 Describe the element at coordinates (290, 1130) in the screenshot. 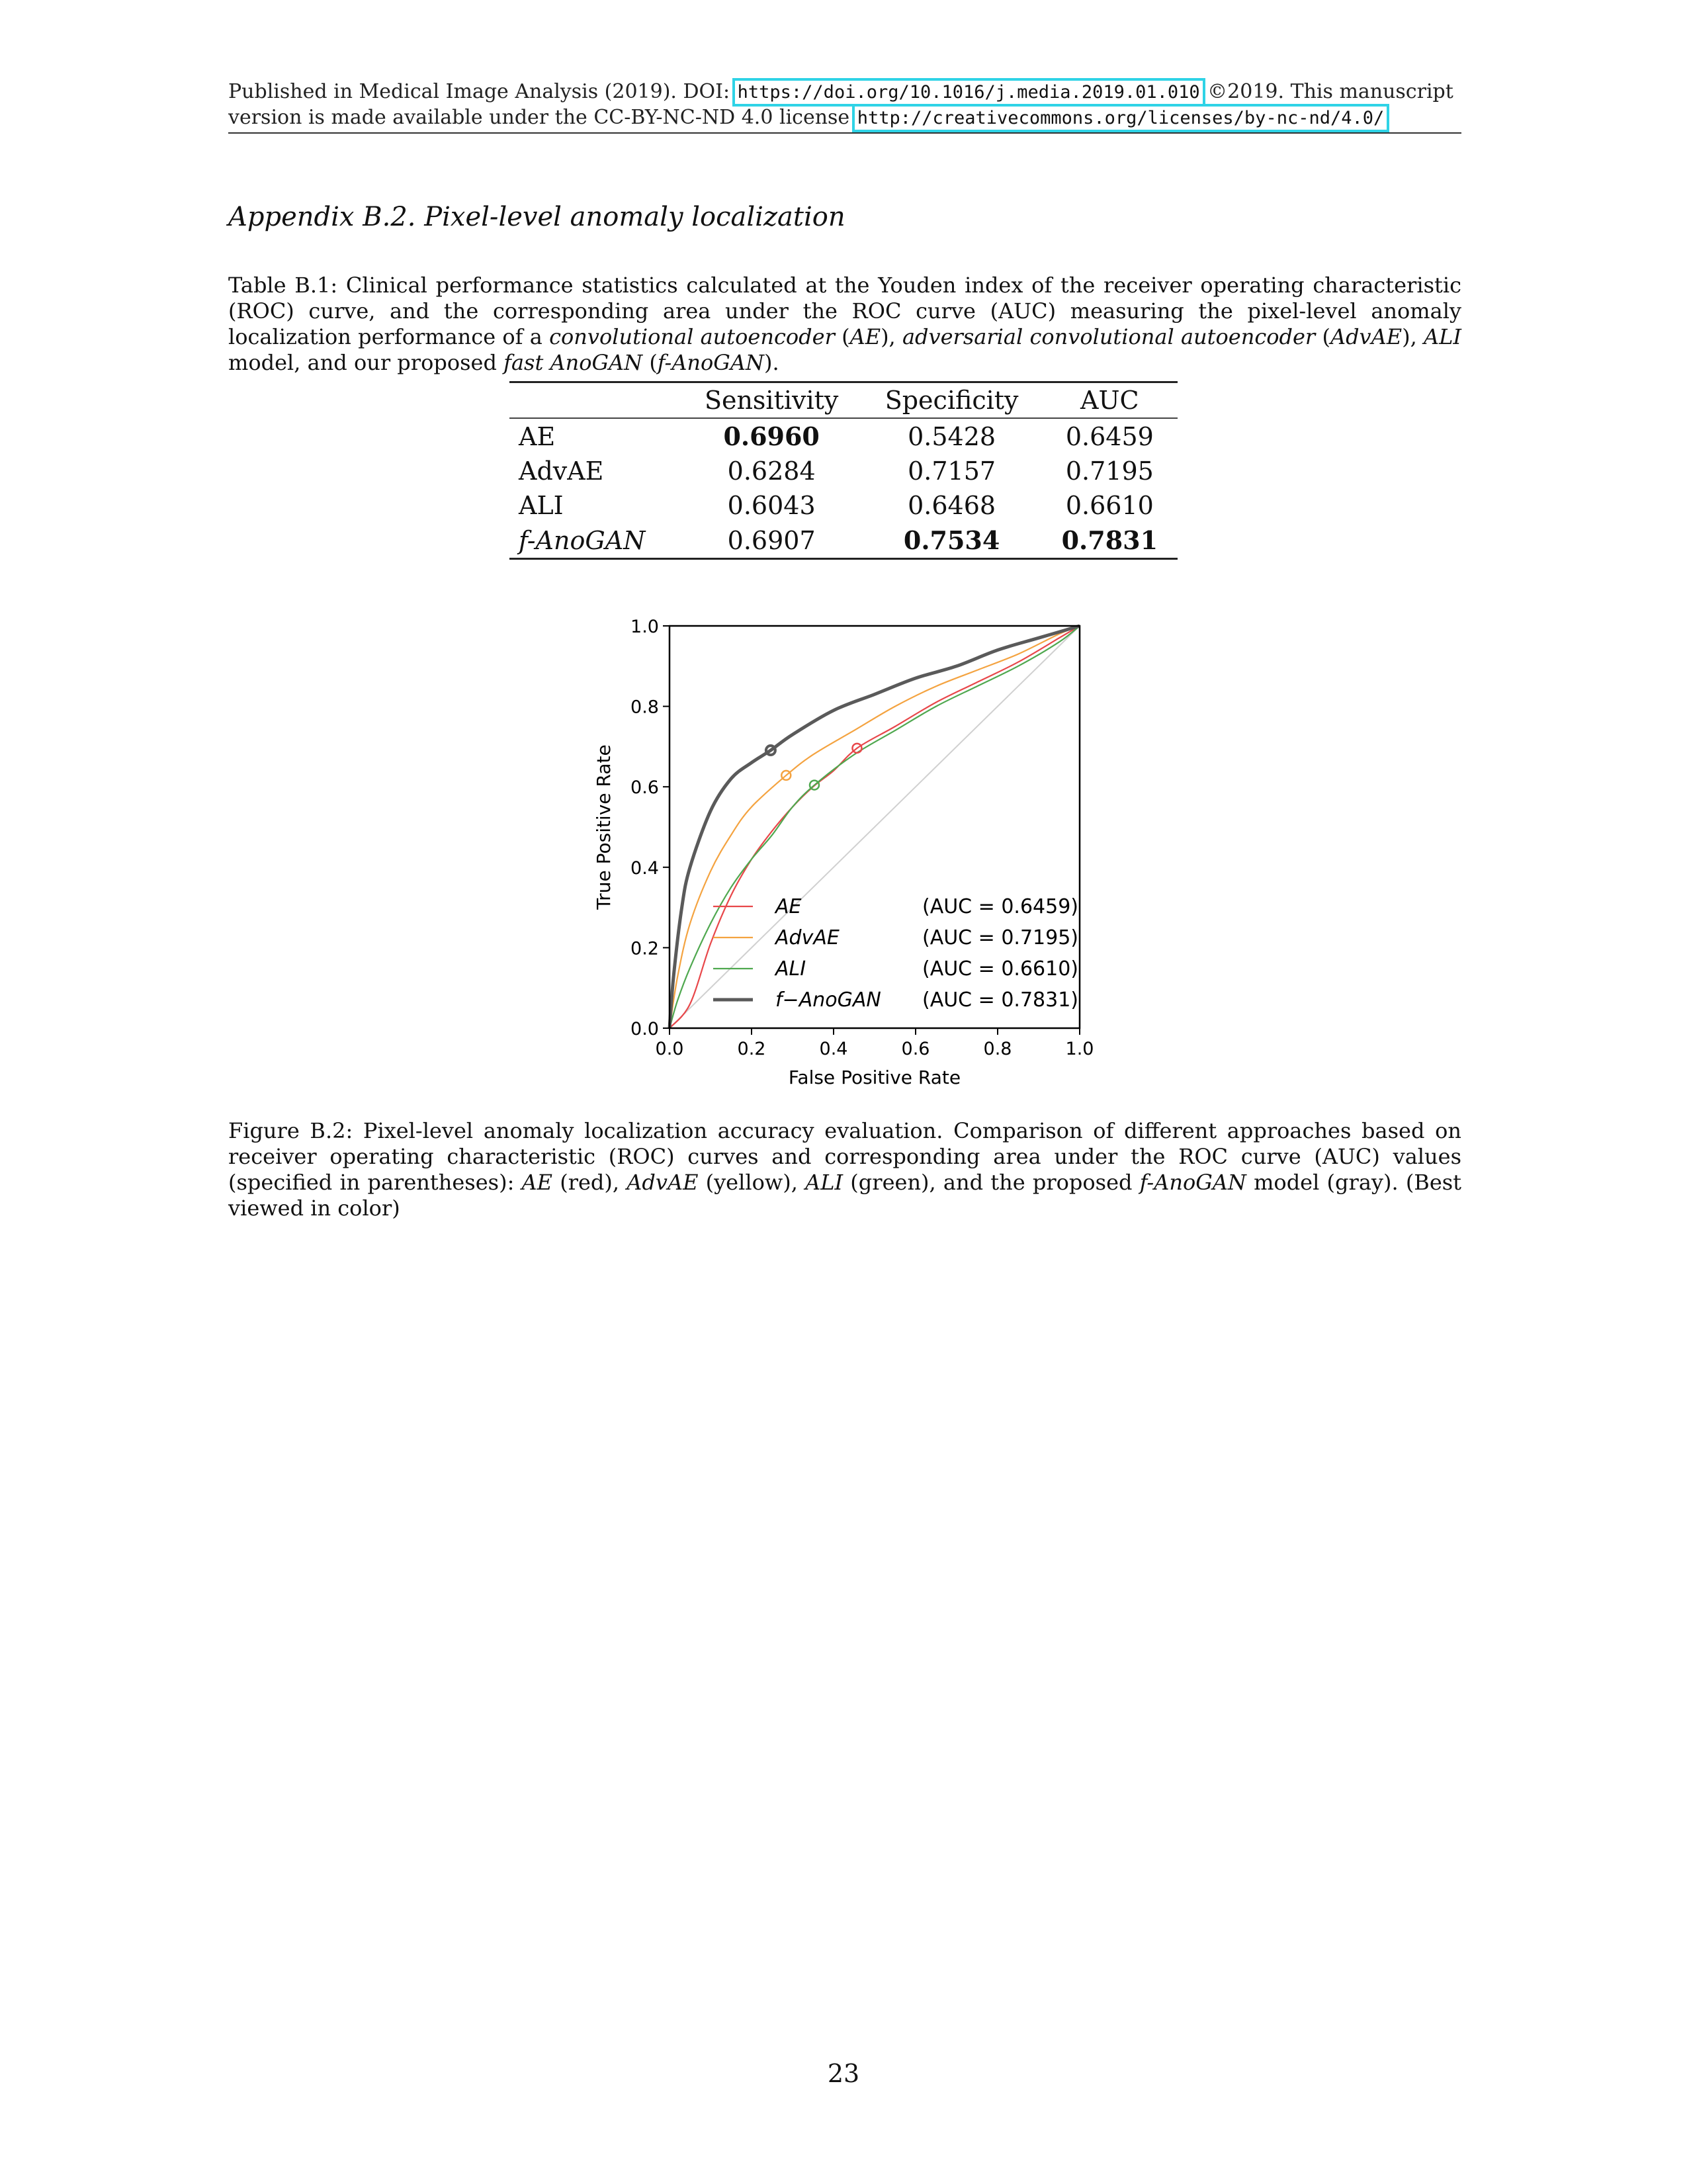

I see `figure-caption-label: Figure B.2:` at that location.